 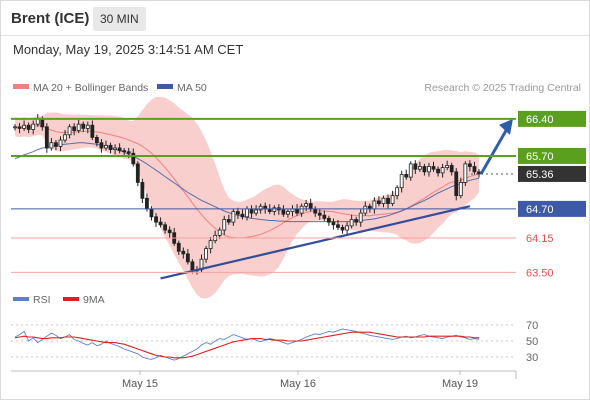 What do you see at coordinates (532, 342) in the screenshot?
I see `rsi-tick-label: 50` at bounding box center [532, 342].